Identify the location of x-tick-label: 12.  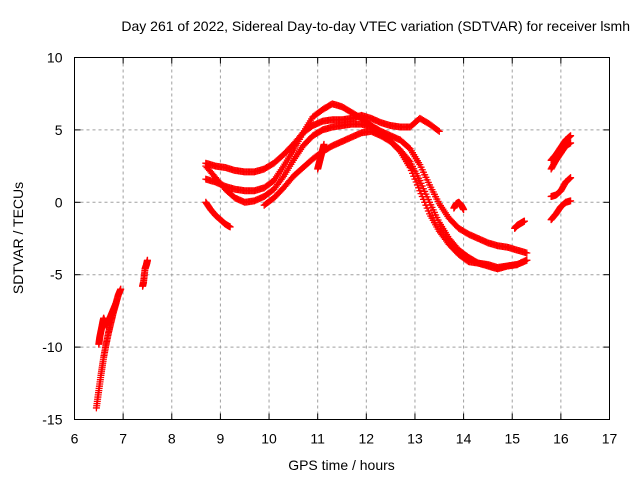
(367, 439).